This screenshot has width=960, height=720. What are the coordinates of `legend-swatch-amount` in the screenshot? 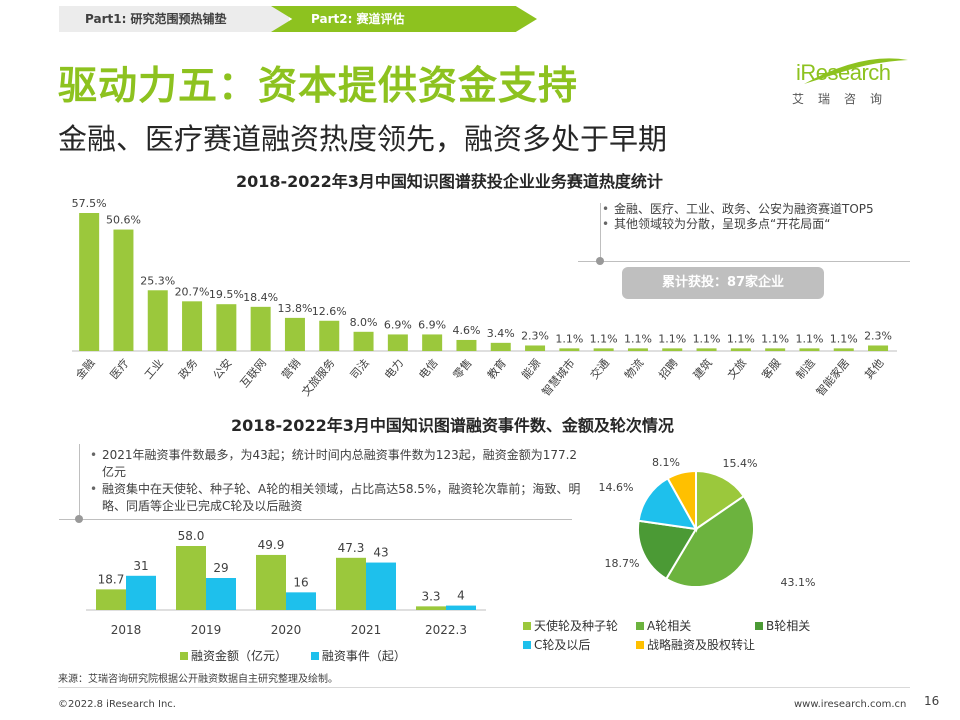 It's located at (184, 656).